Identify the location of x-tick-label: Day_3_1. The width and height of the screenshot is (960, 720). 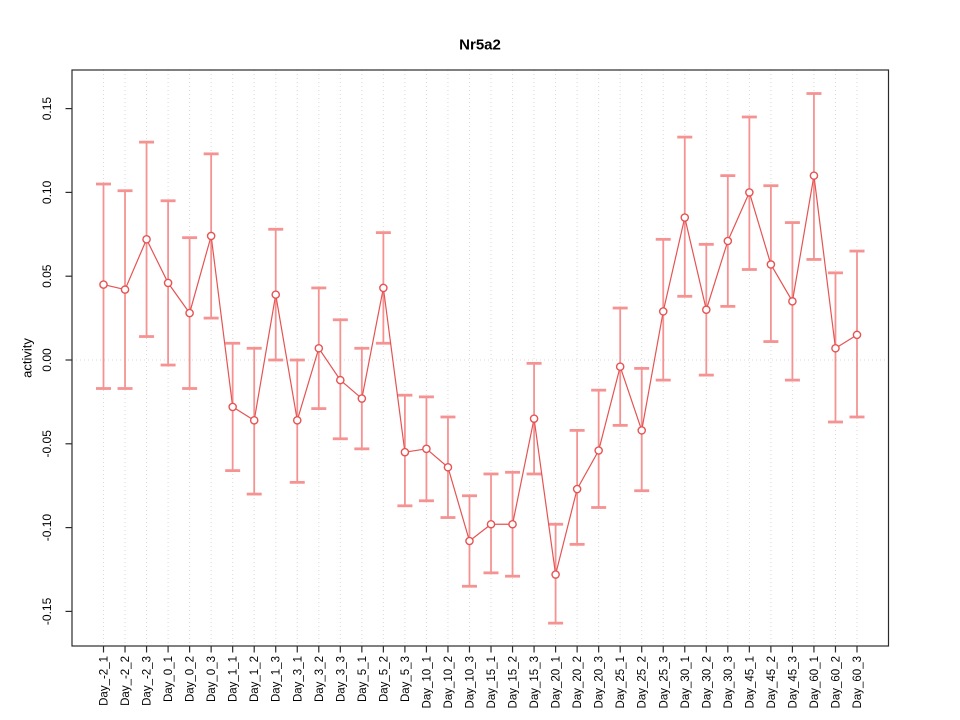
(298, 679).